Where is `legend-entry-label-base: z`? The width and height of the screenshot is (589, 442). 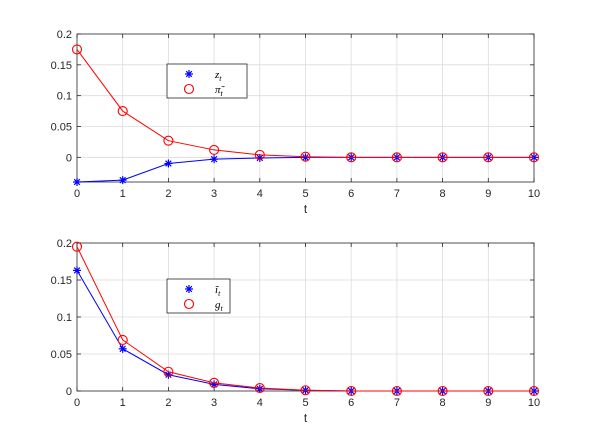
legend-entry-label-base: z is located at coordinates (217, 75).